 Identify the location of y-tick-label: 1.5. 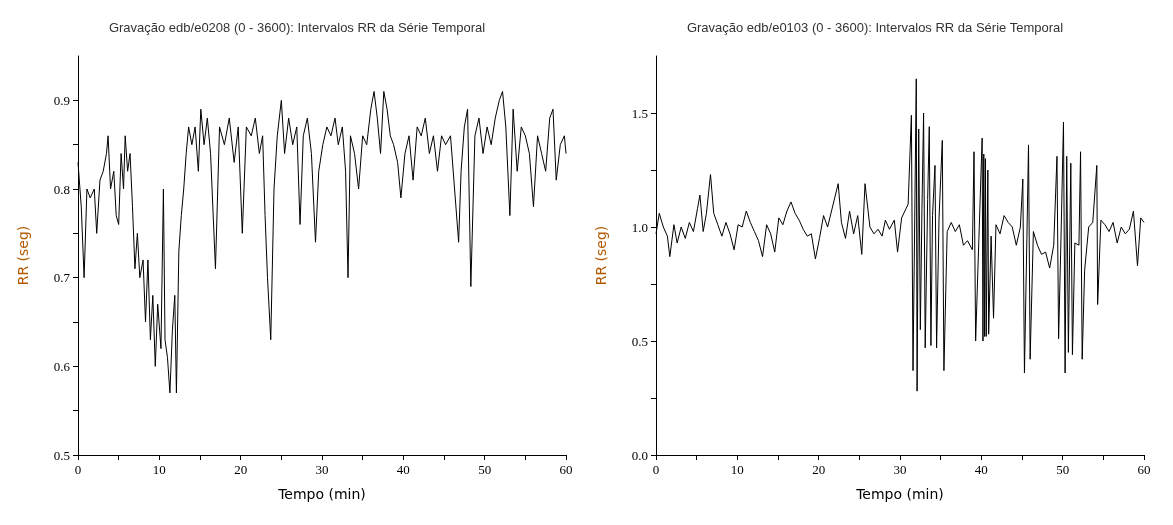
(639, 113).